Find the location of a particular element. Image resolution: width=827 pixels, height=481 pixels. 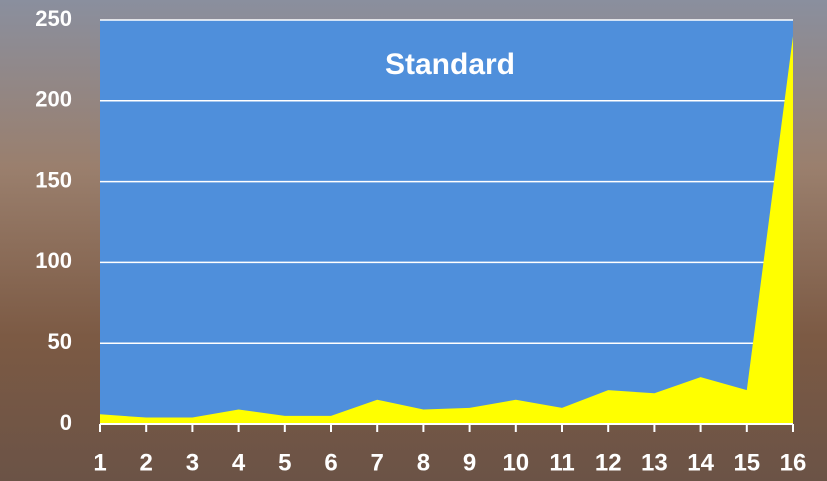

y-tick-label: 100 is located at coordinates (53, 260).